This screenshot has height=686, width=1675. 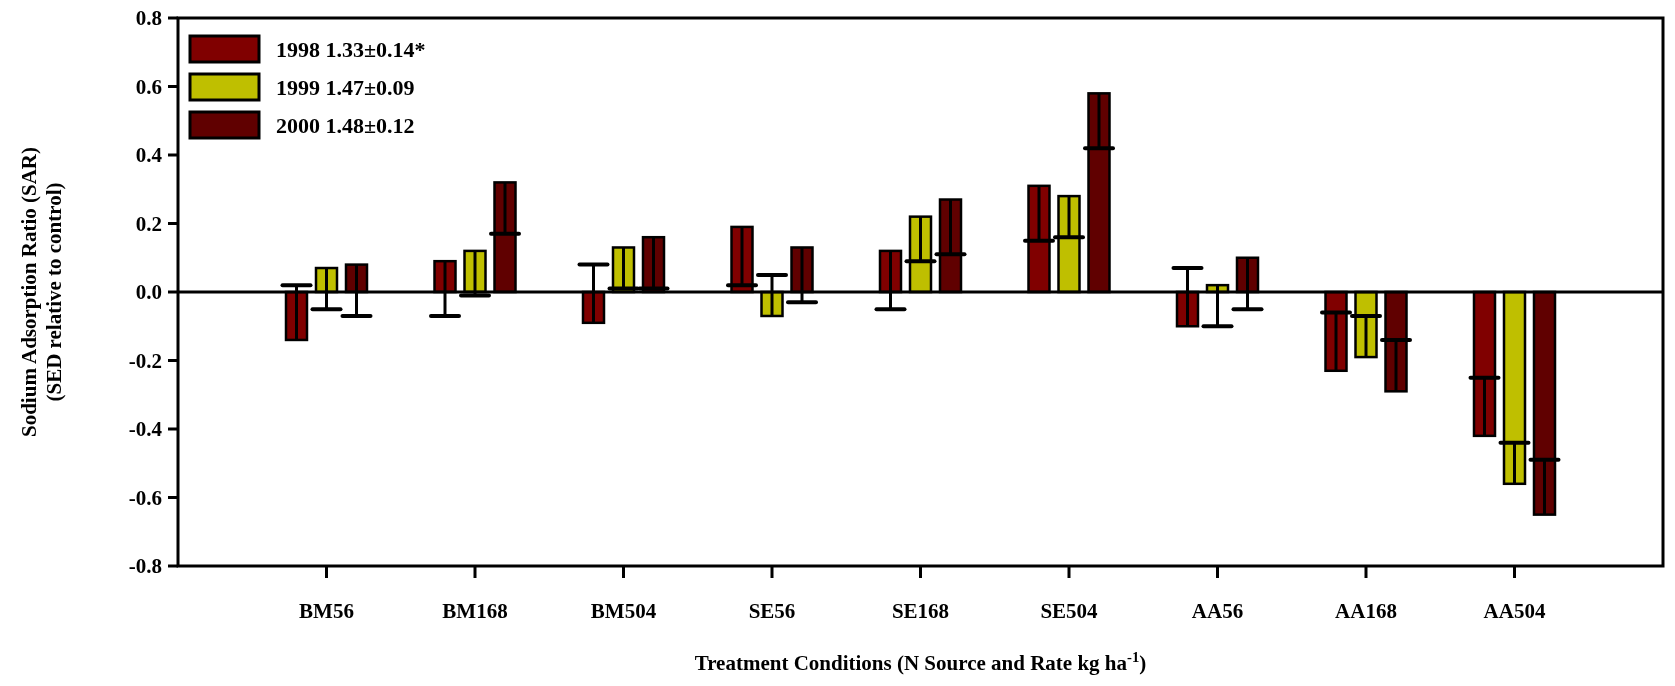 I want to click on y-tick-label: -0.4, so click(x=145, y=429).